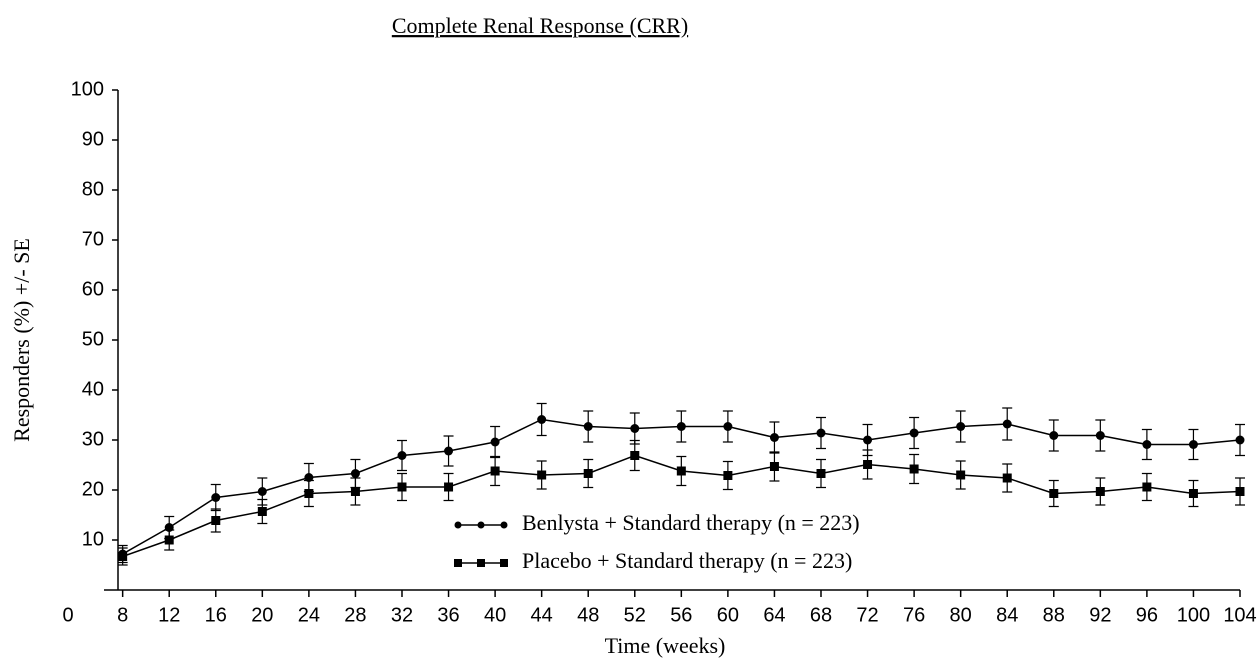 Image resolution: width=1260 pixels, height=663 pixels. I want to click on x-tick-label: 36, so click(448, 615).